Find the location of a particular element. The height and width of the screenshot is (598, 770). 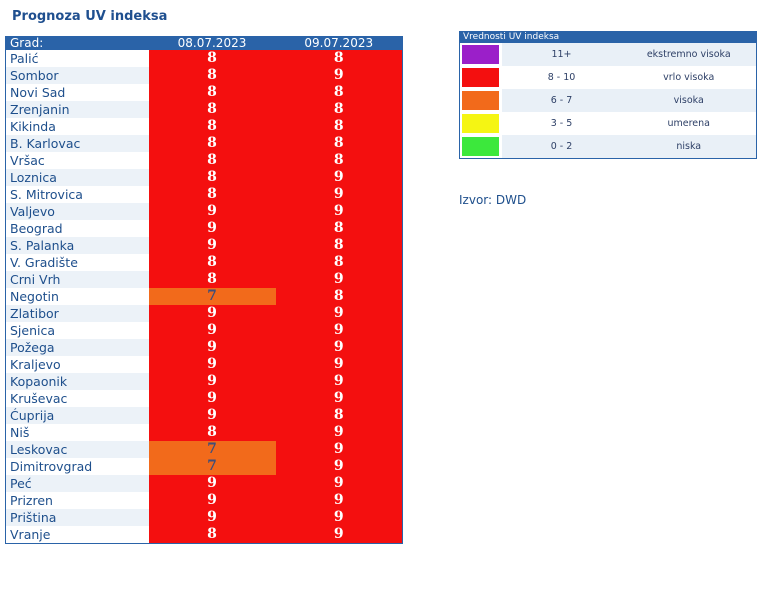

legend-range: 8 - 10 is located at coordinates (561, 77).